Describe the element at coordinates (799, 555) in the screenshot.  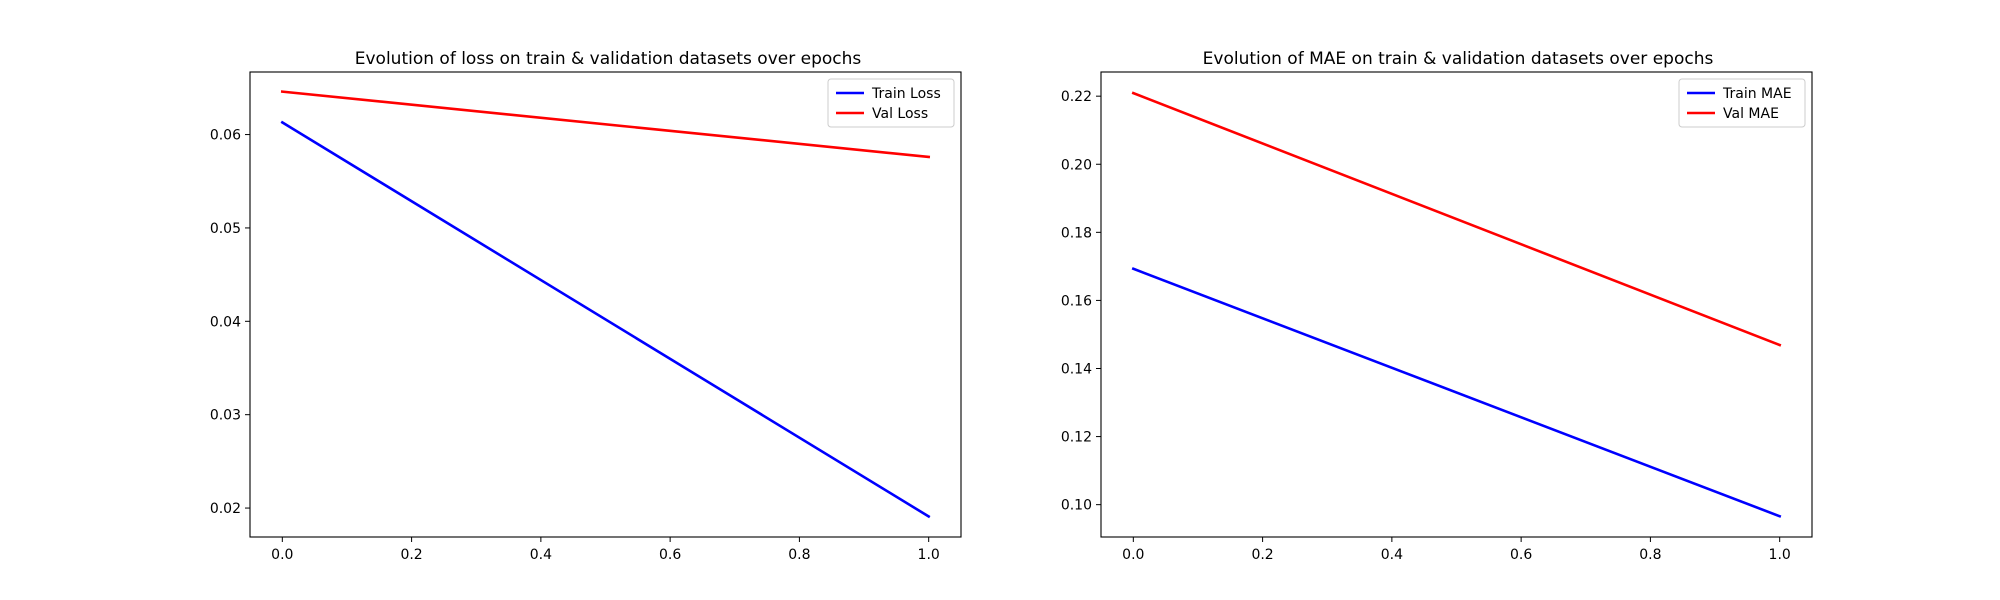
I see `loss-x-tick-label: 0.8` at that location.